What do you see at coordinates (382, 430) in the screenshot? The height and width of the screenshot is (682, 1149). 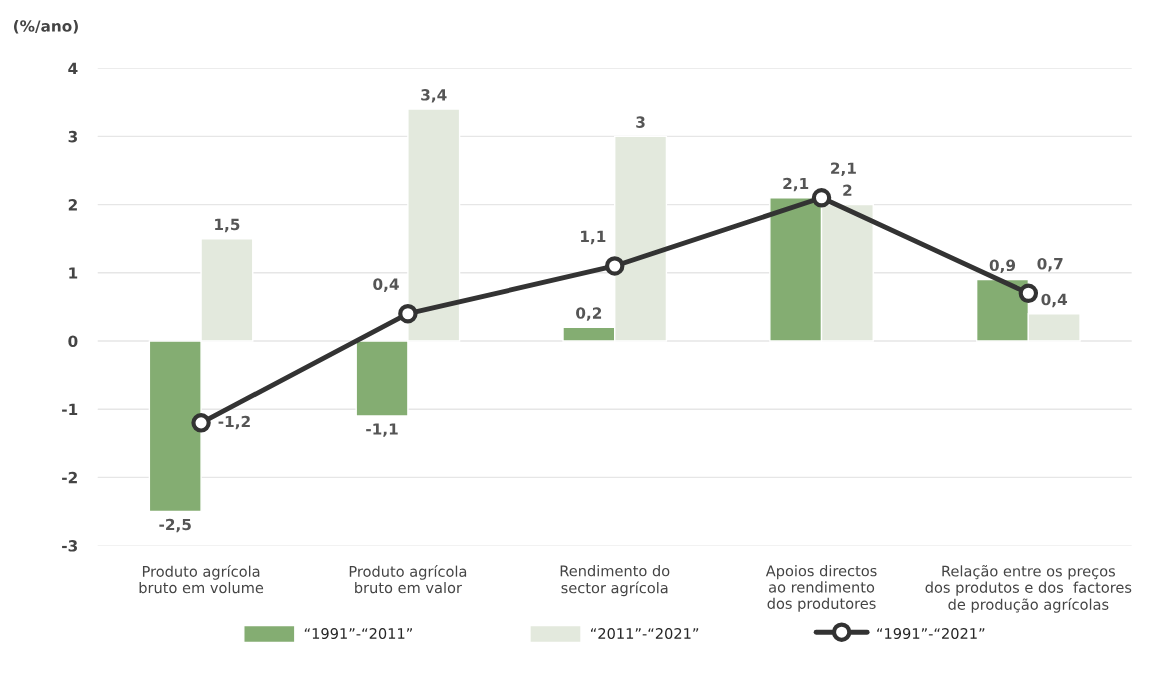 I see `data-label: -1,1` at bounding box center [382, 430].